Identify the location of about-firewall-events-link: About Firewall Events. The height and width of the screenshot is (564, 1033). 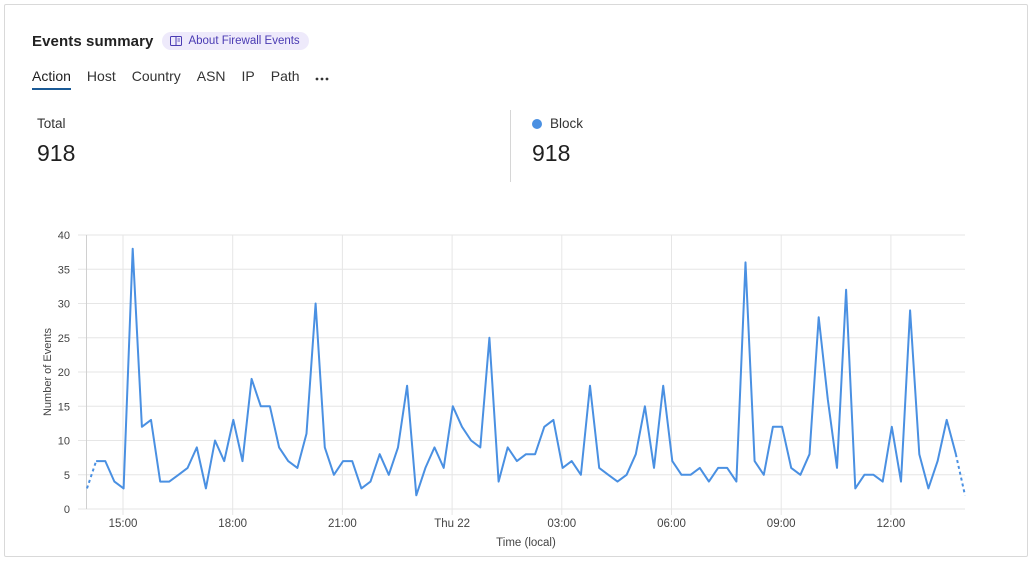
(235, 41).